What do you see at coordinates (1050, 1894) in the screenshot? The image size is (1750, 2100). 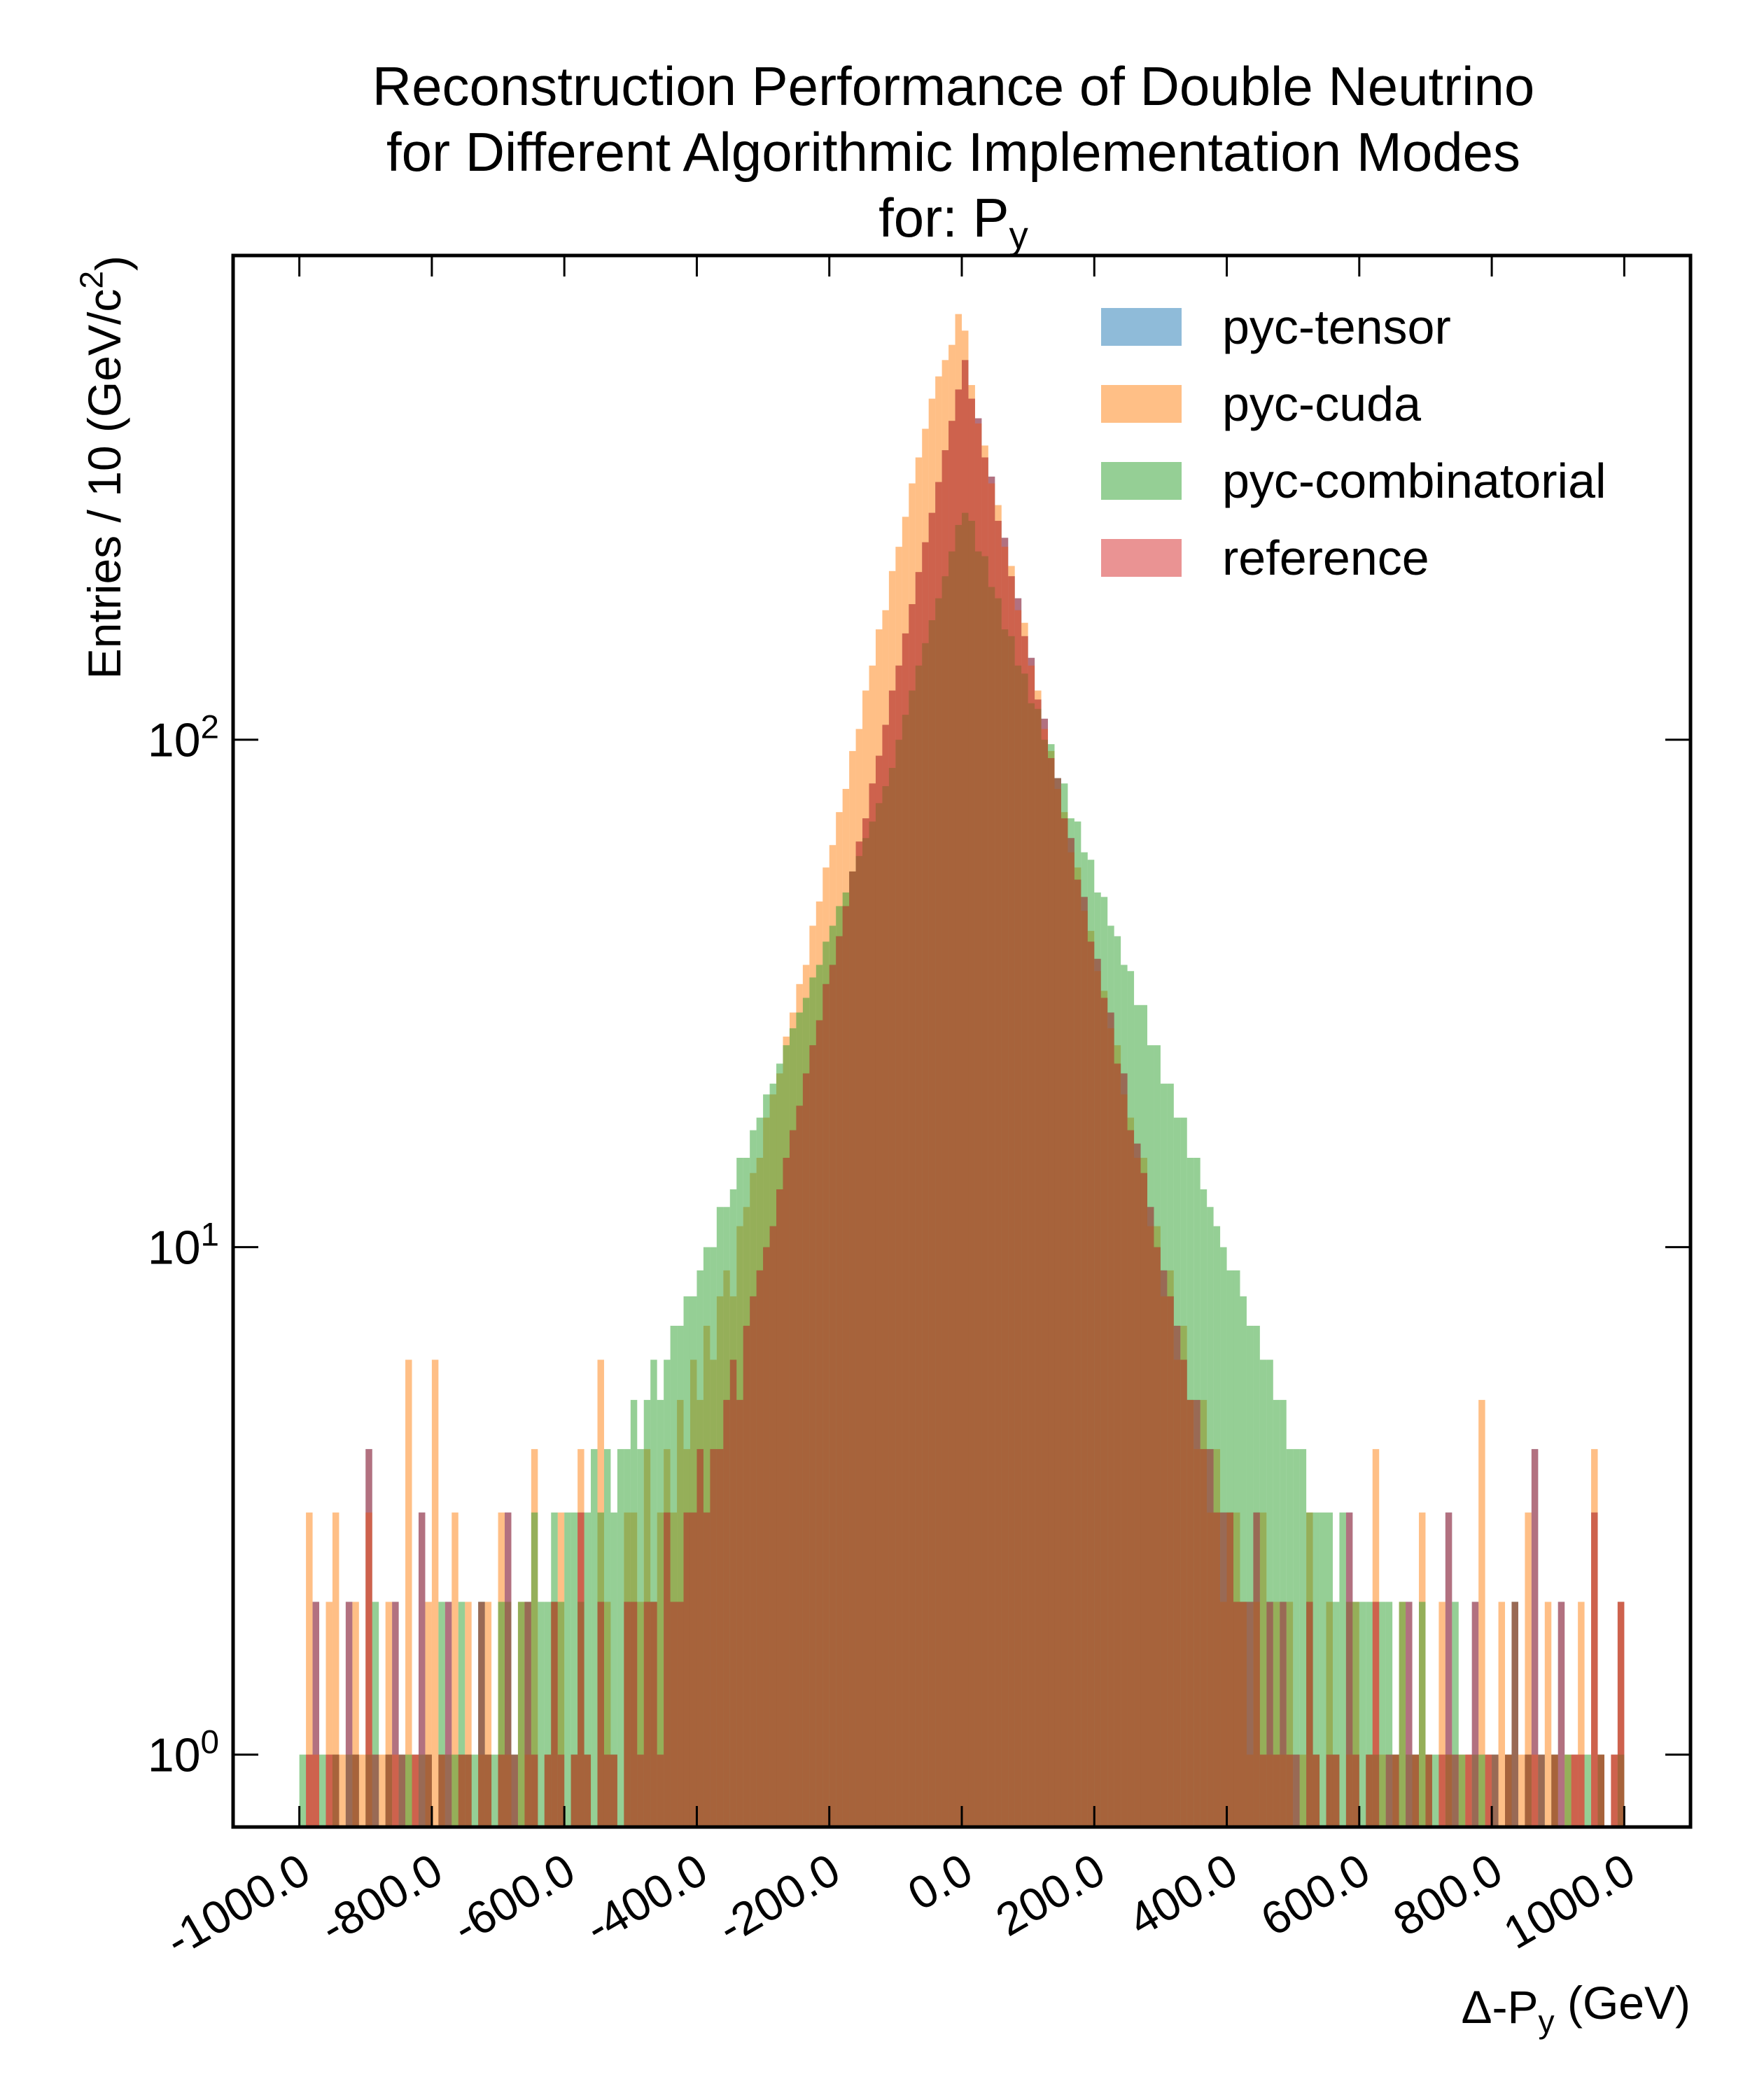 I see `x-tick-label: 200.0` at bounding box center [1050, 1894].